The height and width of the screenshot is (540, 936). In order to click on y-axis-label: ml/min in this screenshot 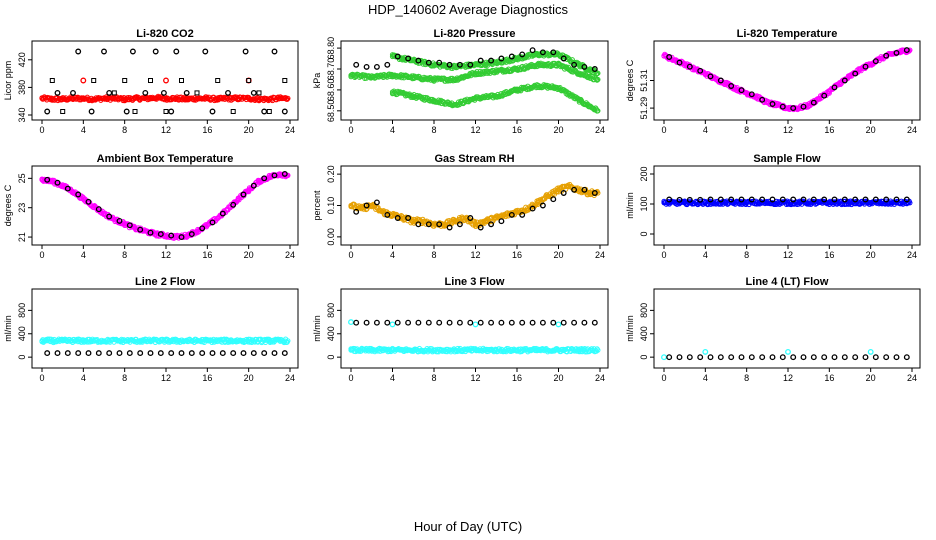, I will do `click(630, 328)`.